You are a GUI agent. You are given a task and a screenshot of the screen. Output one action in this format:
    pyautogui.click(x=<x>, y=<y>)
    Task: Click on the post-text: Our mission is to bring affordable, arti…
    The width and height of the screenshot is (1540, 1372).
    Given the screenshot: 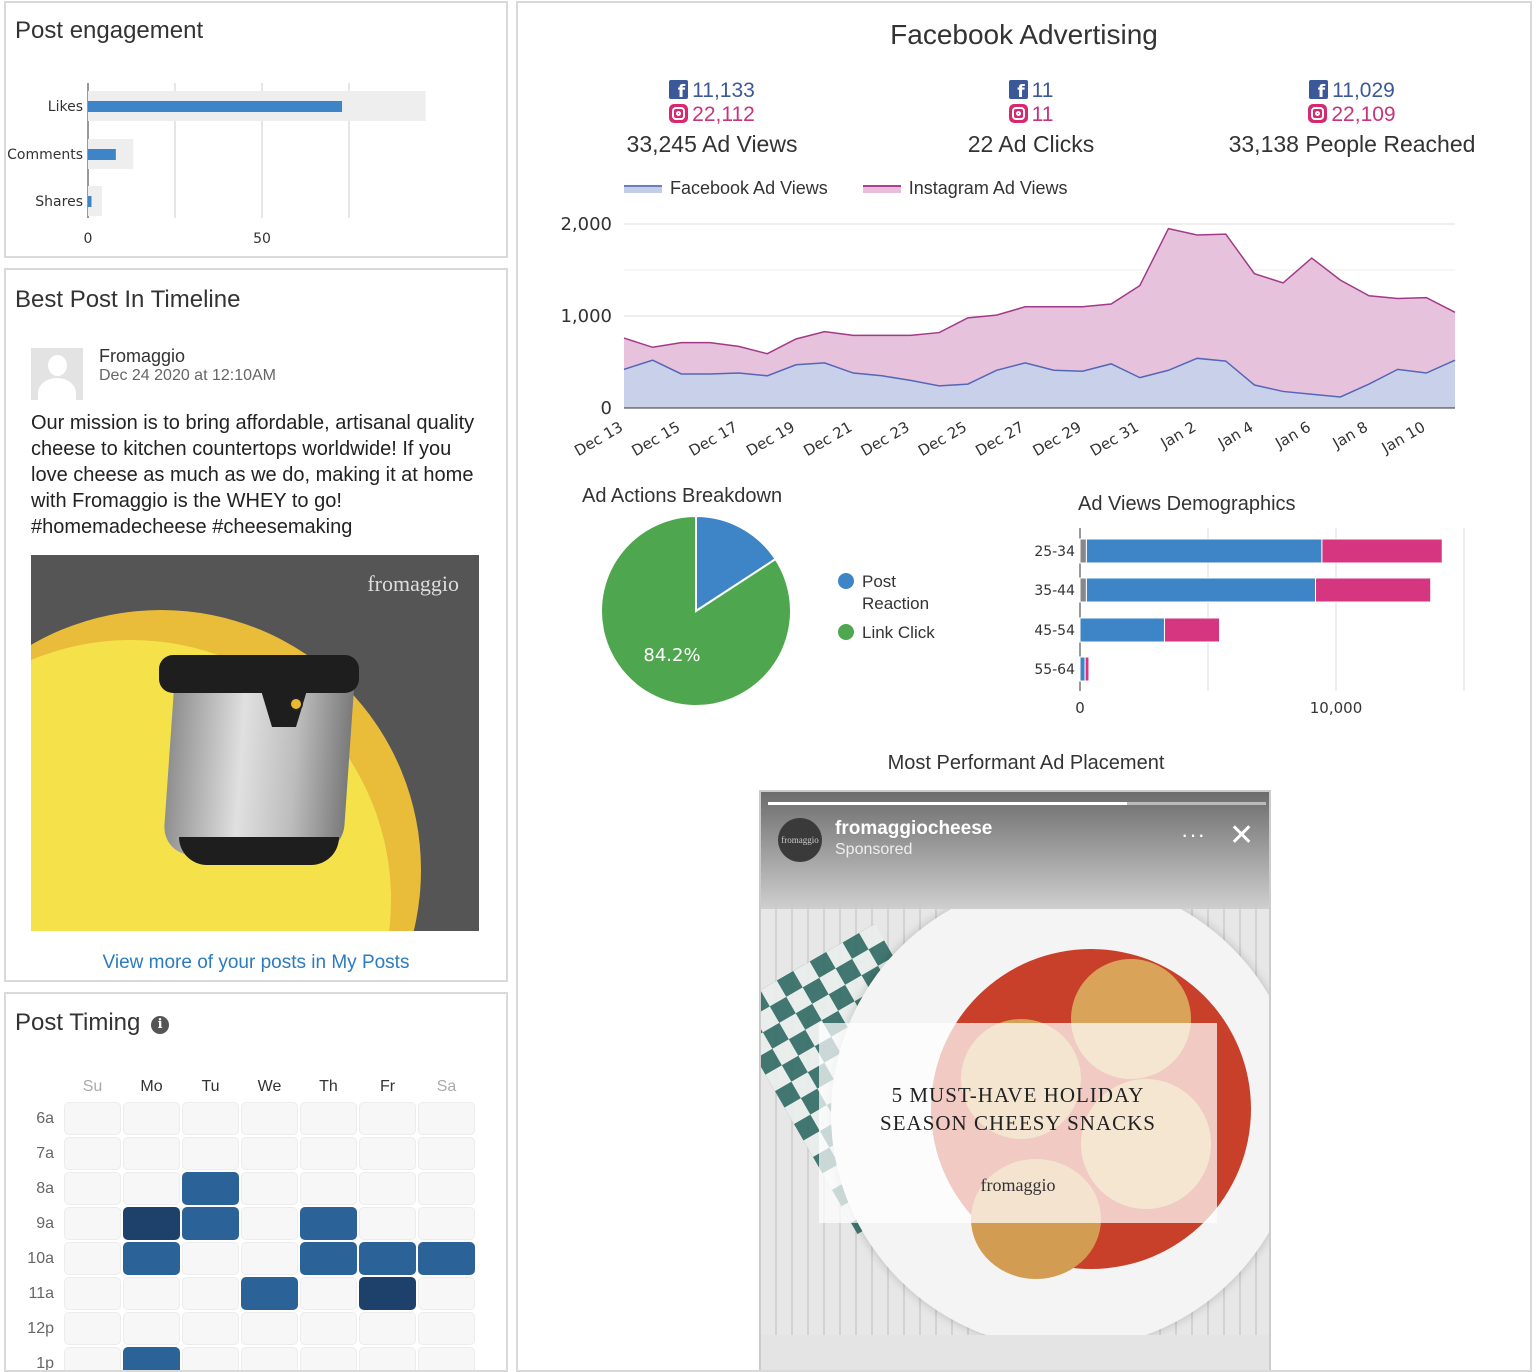 What is the action you would take?
    pyautogui.click(x=253, y=475)
    